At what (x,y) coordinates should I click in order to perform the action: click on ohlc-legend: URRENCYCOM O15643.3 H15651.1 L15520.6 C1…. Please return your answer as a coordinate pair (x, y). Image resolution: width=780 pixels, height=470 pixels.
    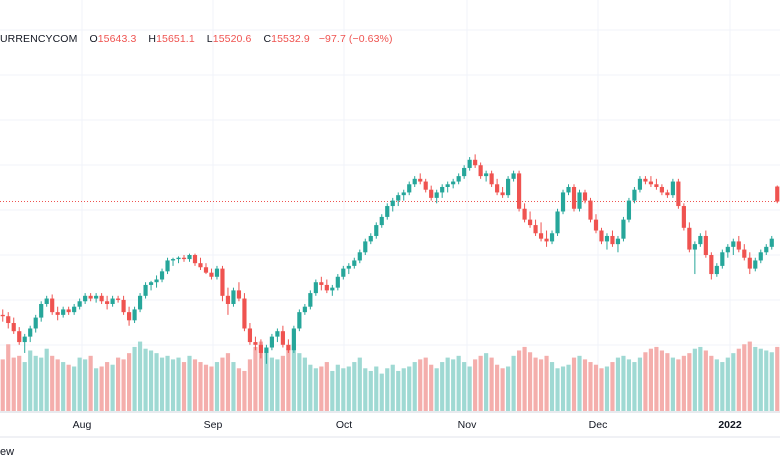
    Looking at the image, I should click on (196, 39).